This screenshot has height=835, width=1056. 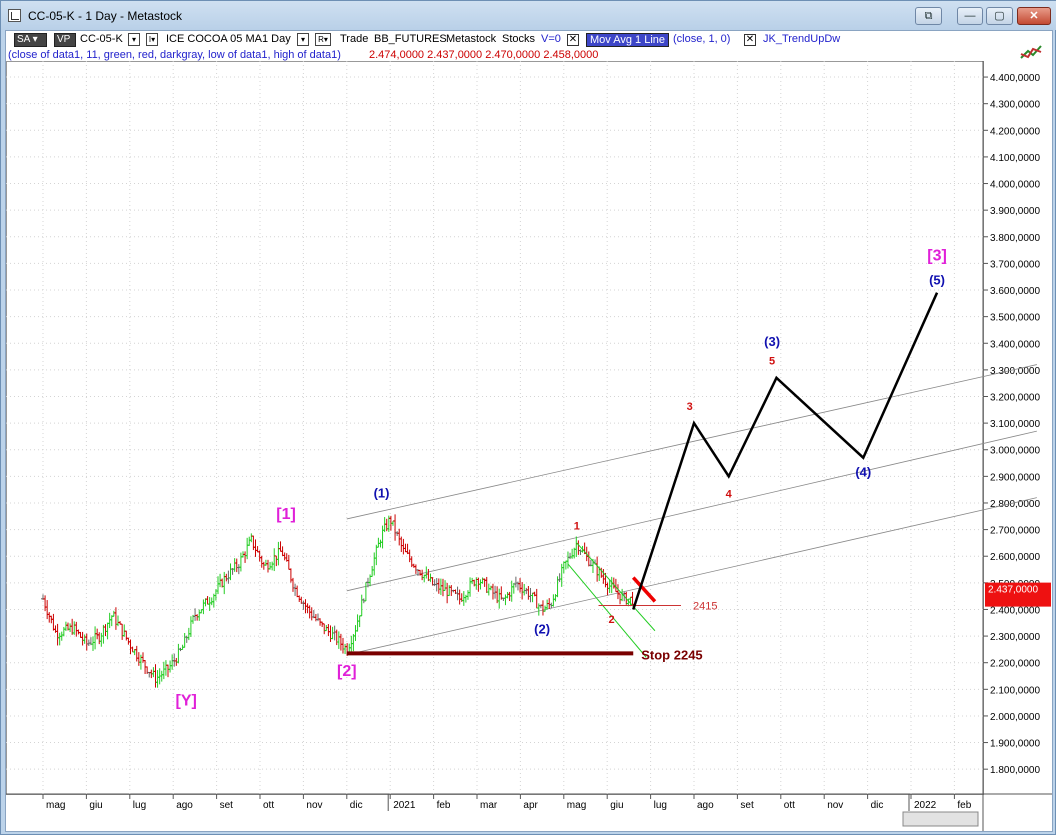 I want to click on symbol-dropdown-icon: ▾, so click(x=134, y=39).